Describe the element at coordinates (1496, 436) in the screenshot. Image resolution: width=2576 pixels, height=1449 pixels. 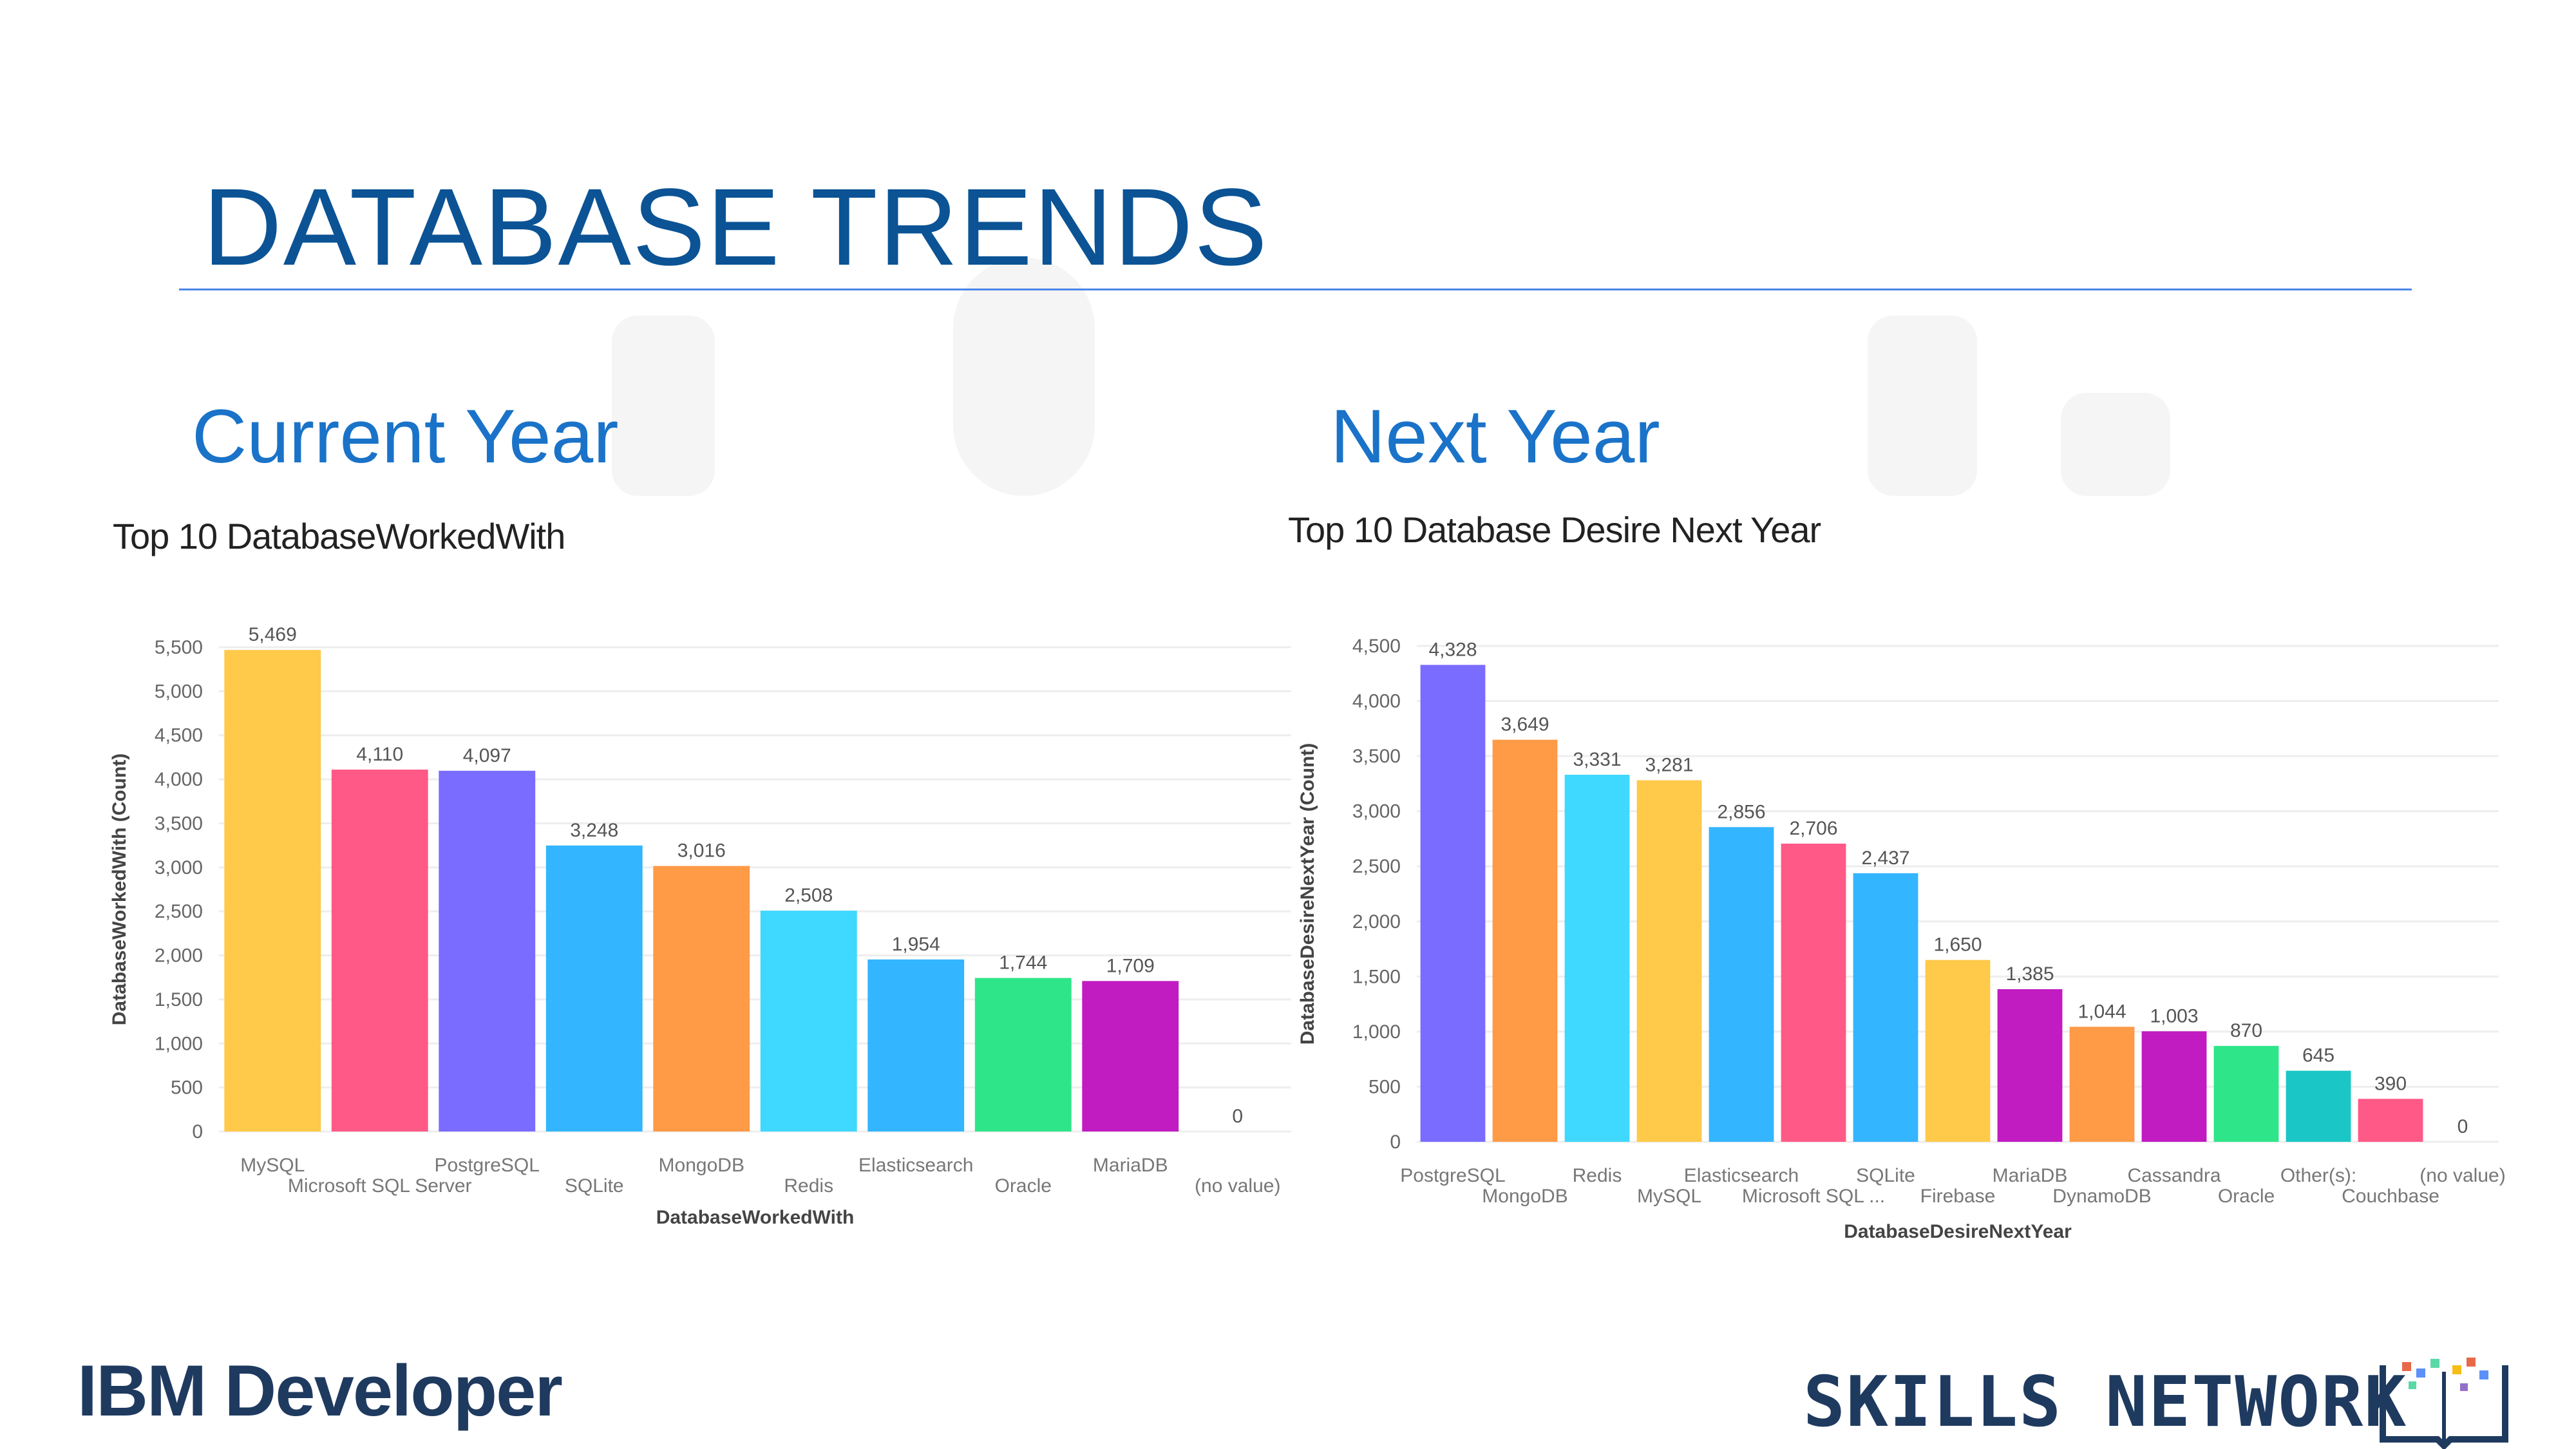
I see `next-year-heading: Next Year` at that location.